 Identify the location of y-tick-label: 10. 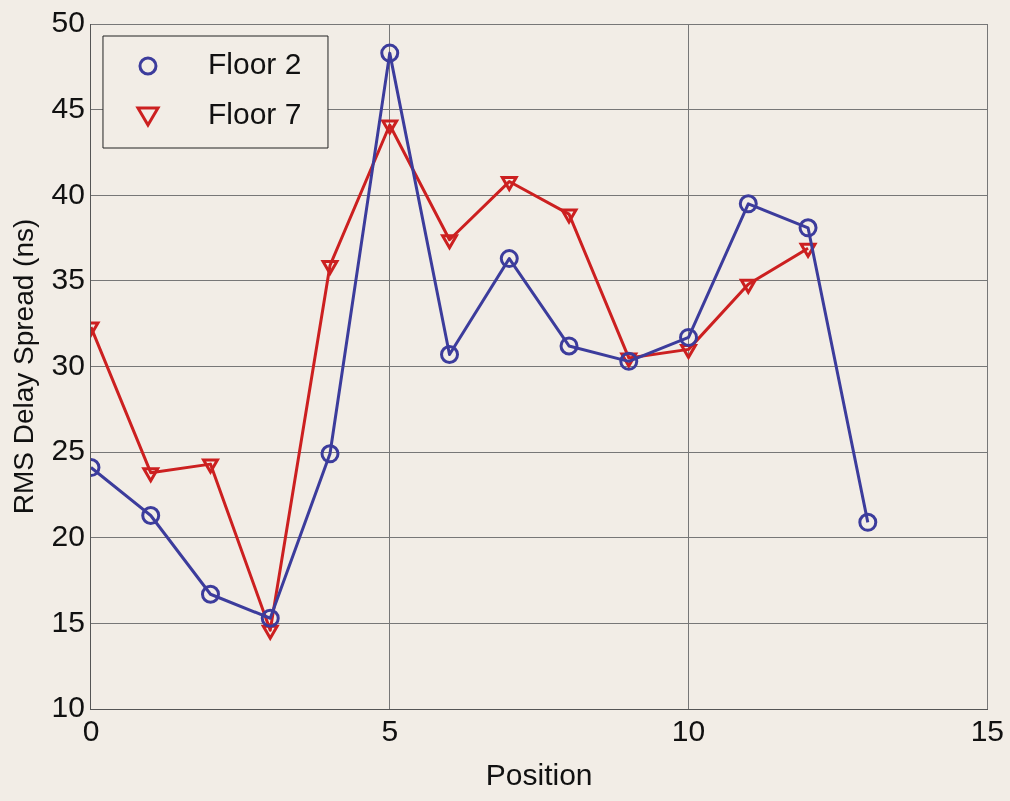
(68, 707).